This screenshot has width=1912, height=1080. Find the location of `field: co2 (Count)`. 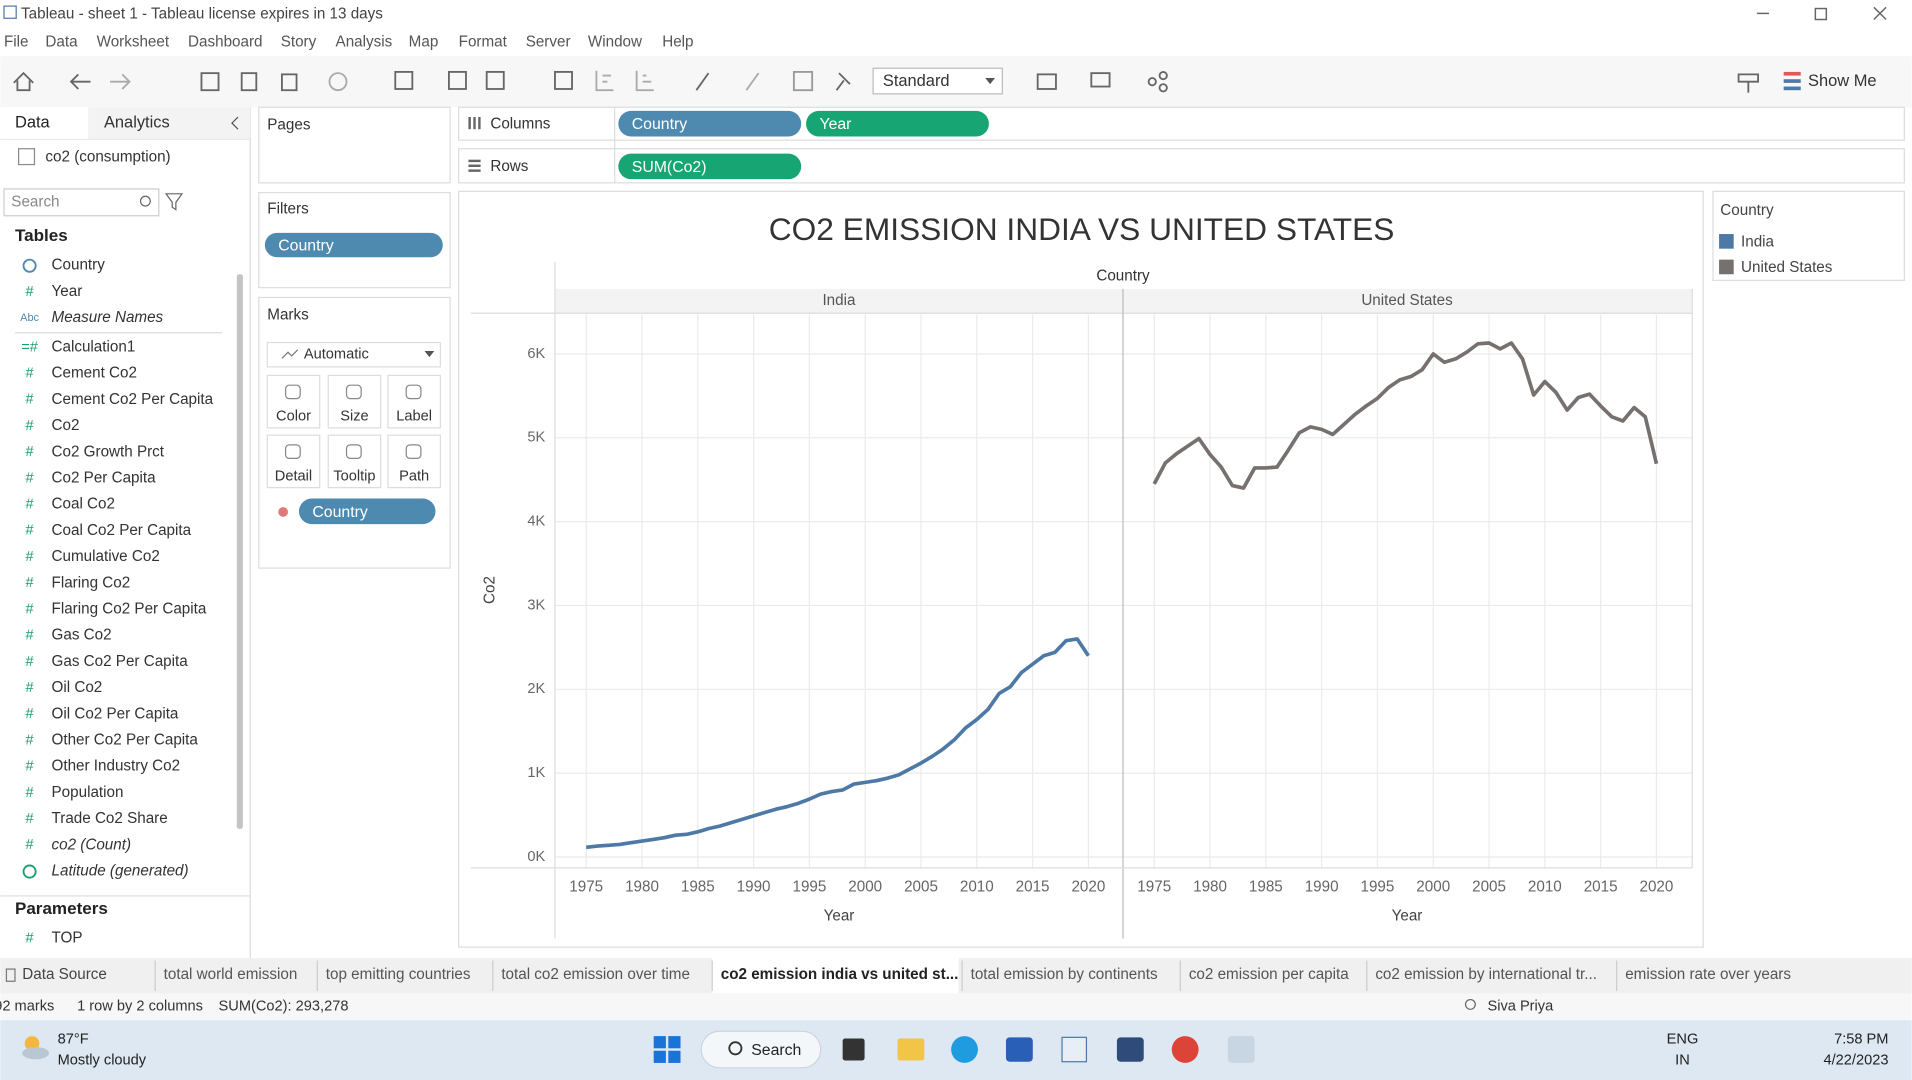

field: co2 (Count) is located at coordinates (92, 844).